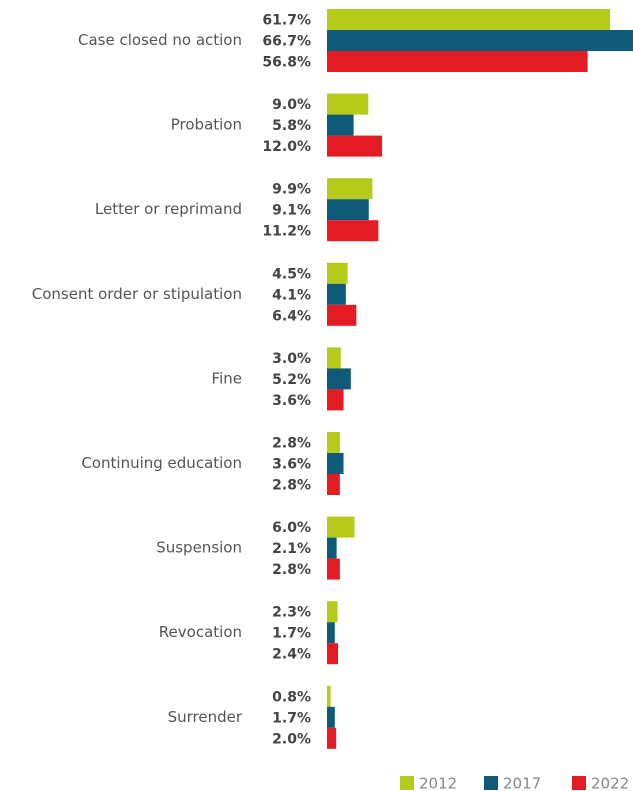 Image resolution: width=633 pixels, height=791 pixels. Describe the element at coordinates (522, 783) in the screenshot. I see `legend-label: 2017` at that location.